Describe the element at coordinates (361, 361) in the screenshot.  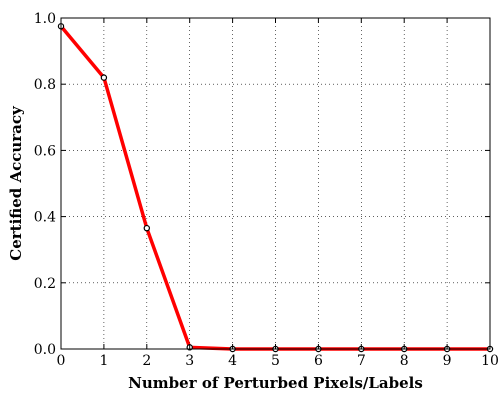
I see `x-tick-label: 7` at that location.